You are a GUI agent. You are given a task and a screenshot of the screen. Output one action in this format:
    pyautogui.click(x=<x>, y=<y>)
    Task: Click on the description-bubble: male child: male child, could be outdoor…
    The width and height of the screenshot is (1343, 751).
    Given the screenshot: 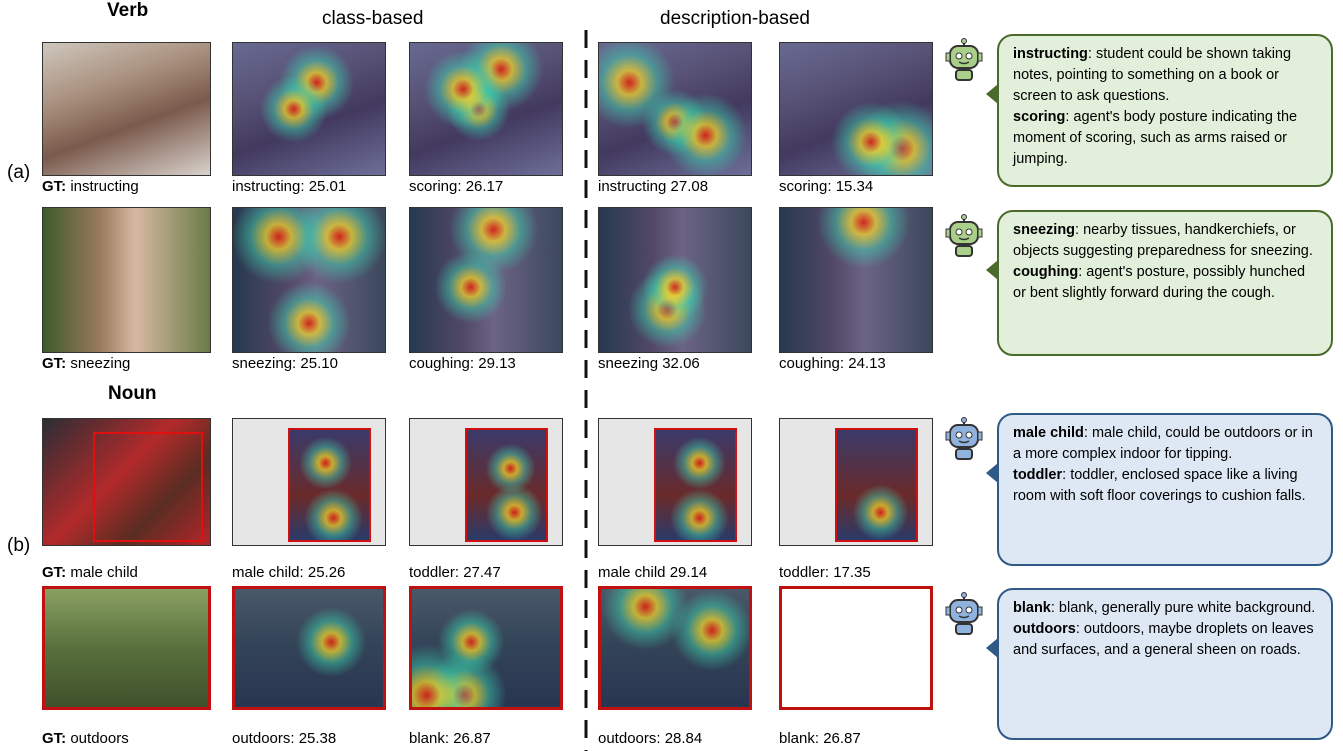 What is the action you would take?
    pyautogui.click(x=1159, y=489)
    